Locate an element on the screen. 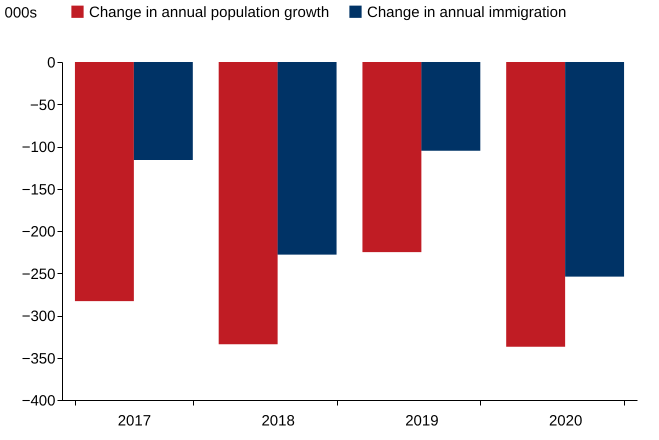  legend-label: Change in annual population growth is located at coordinates (209, 12).